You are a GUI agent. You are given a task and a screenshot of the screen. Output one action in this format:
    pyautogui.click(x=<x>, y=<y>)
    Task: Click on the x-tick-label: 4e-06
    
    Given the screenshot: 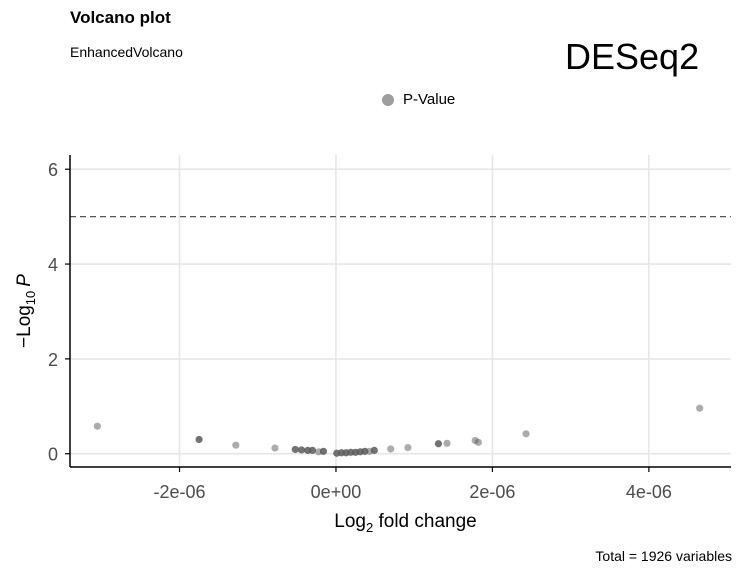 What is the action you would take?
    pyautogui.click(x=649, y=492)
    